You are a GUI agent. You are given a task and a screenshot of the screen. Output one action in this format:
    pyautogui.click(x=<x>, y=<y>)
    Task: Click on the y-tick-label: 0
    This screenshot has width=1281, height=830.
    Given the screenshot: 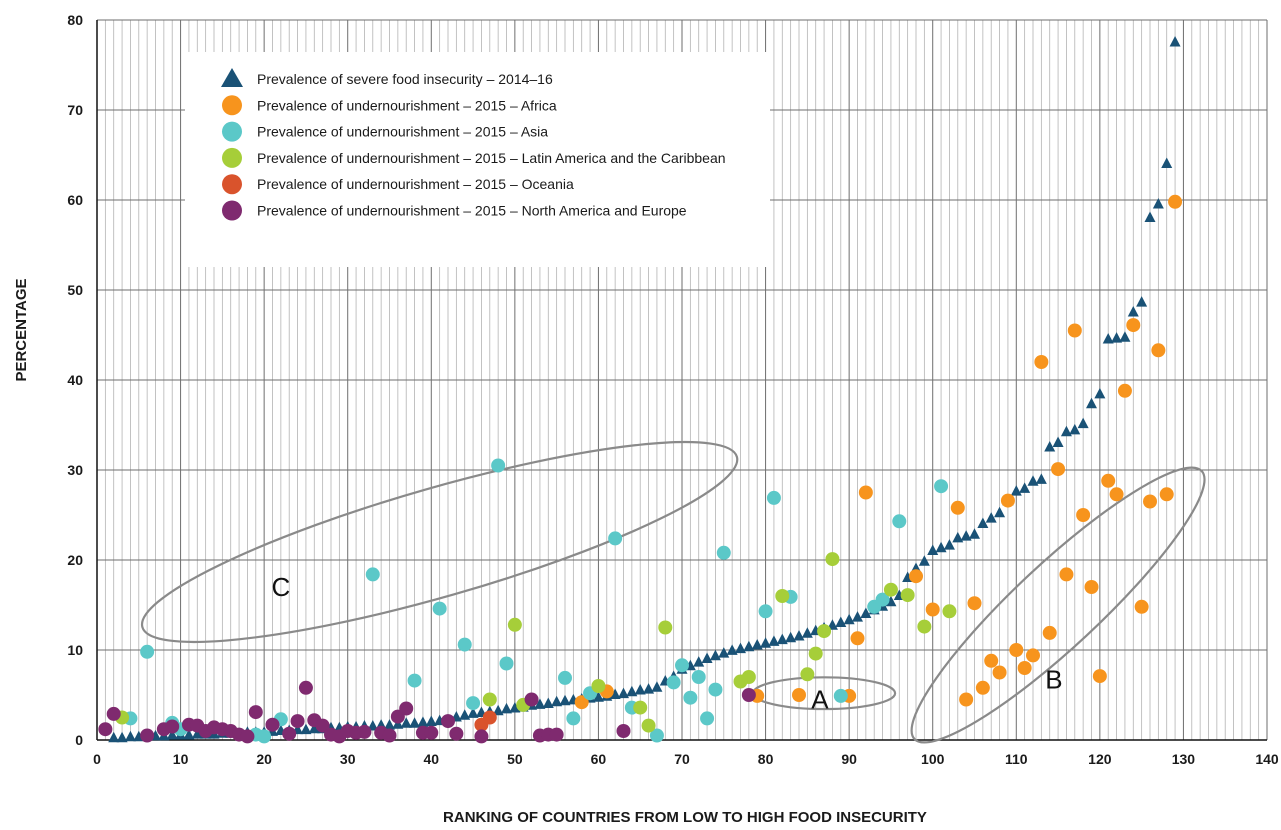 What is the action you would take?
    pyautogui.click(x=79, y=740)
    